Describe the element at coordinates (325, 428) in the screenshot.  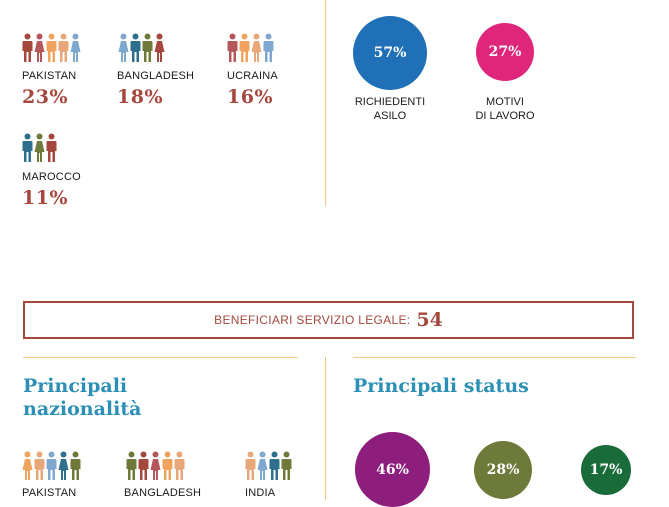
I see `bottom-column-divider` at that location.